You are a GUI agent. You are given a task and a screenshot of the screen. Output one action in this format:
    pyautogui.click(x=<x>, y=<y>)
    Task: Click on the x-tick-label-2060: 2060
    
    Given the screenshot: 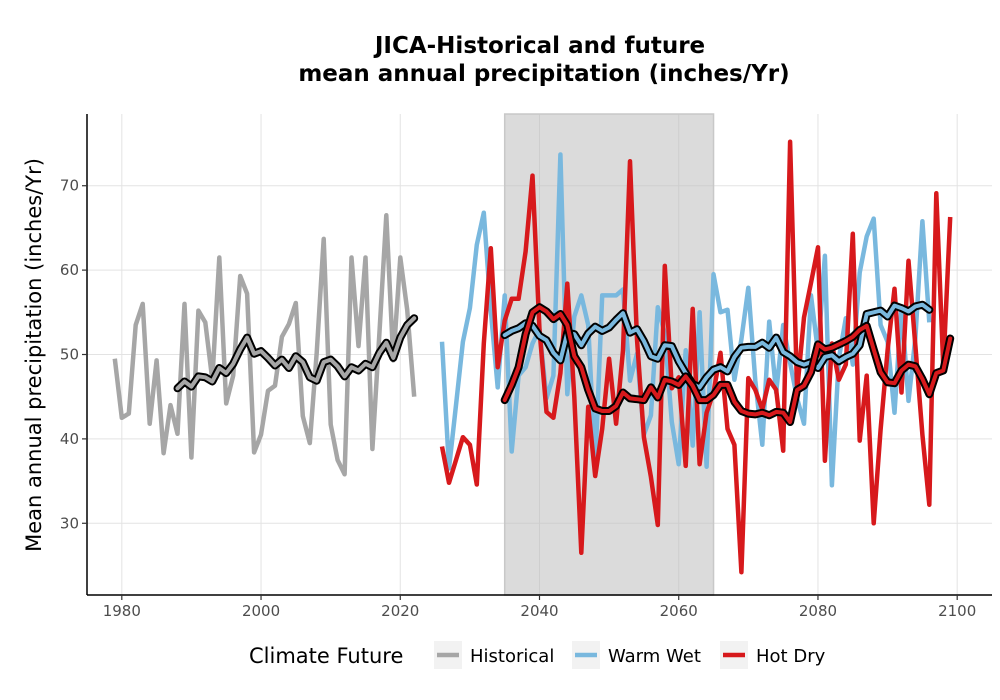 What is the action you would take?
    pyautogui.click(x=679, y=611)
    